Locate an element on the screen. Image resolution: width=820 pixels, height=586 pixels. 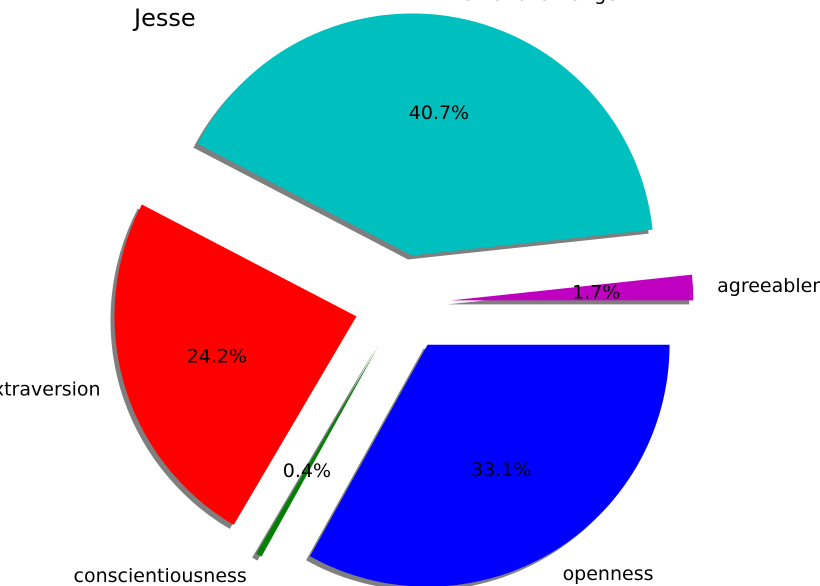
slice-label-agreeableness: agreeableness is located at coordinates (768, 286).